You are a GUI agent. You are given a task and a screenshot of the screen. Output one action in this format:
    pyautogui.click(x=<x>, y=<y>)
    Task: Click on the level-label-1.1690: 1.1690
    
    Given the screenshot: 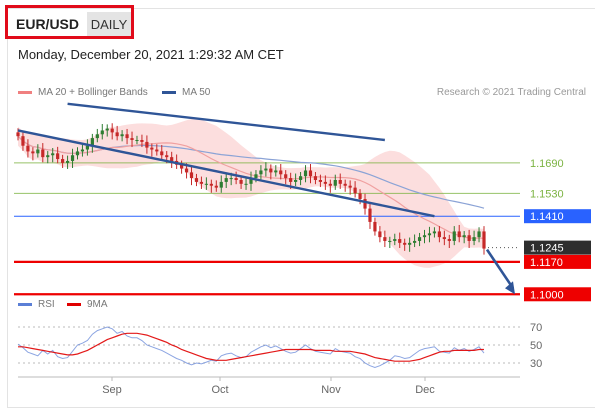 What is the action you would take?
    pyautogui.click(x=547, y=164)
    